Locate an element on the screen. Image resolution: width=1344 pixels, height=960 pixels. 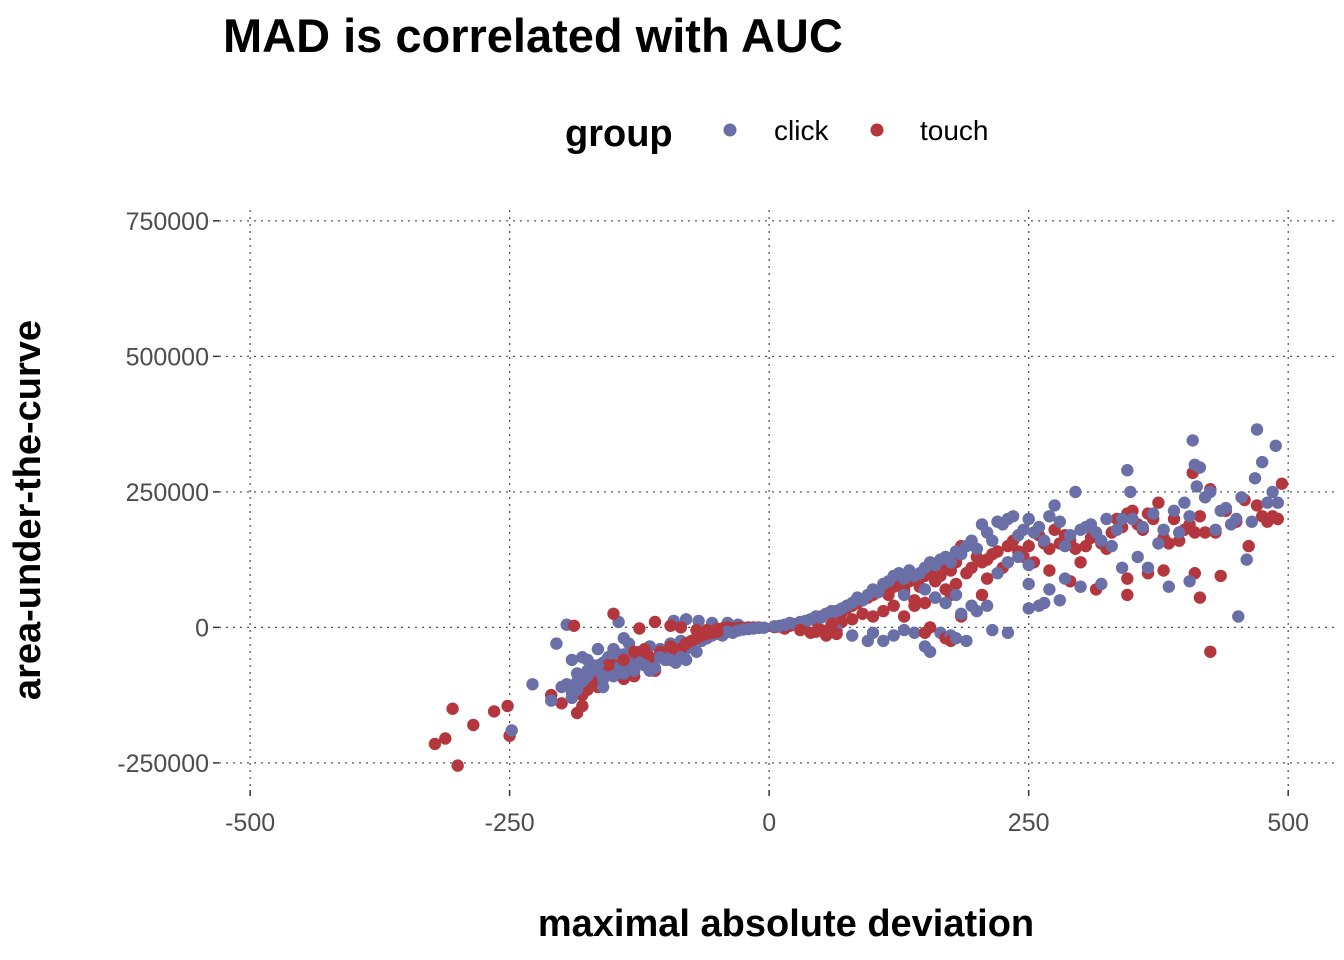
y-axis-title: area-under-the-curve is located at coordinates (28, 510).